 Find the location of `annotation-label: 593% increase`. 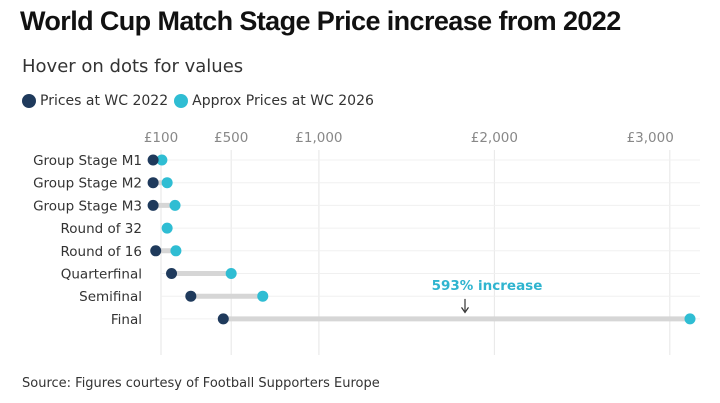

annotation-label: 593% increase is located at coordinates (487, 286).